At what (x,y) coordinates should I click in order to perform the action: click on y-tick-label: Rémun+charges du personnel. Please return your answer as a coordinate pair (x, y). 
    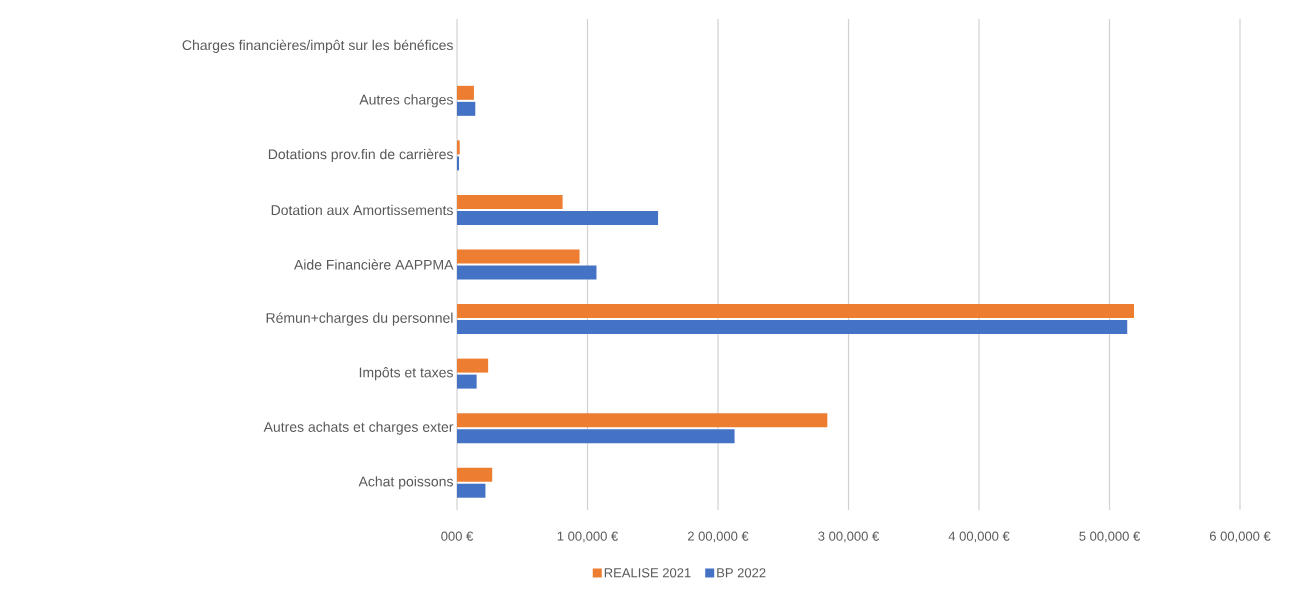
    Looking at the image, I should click on (359, 319).